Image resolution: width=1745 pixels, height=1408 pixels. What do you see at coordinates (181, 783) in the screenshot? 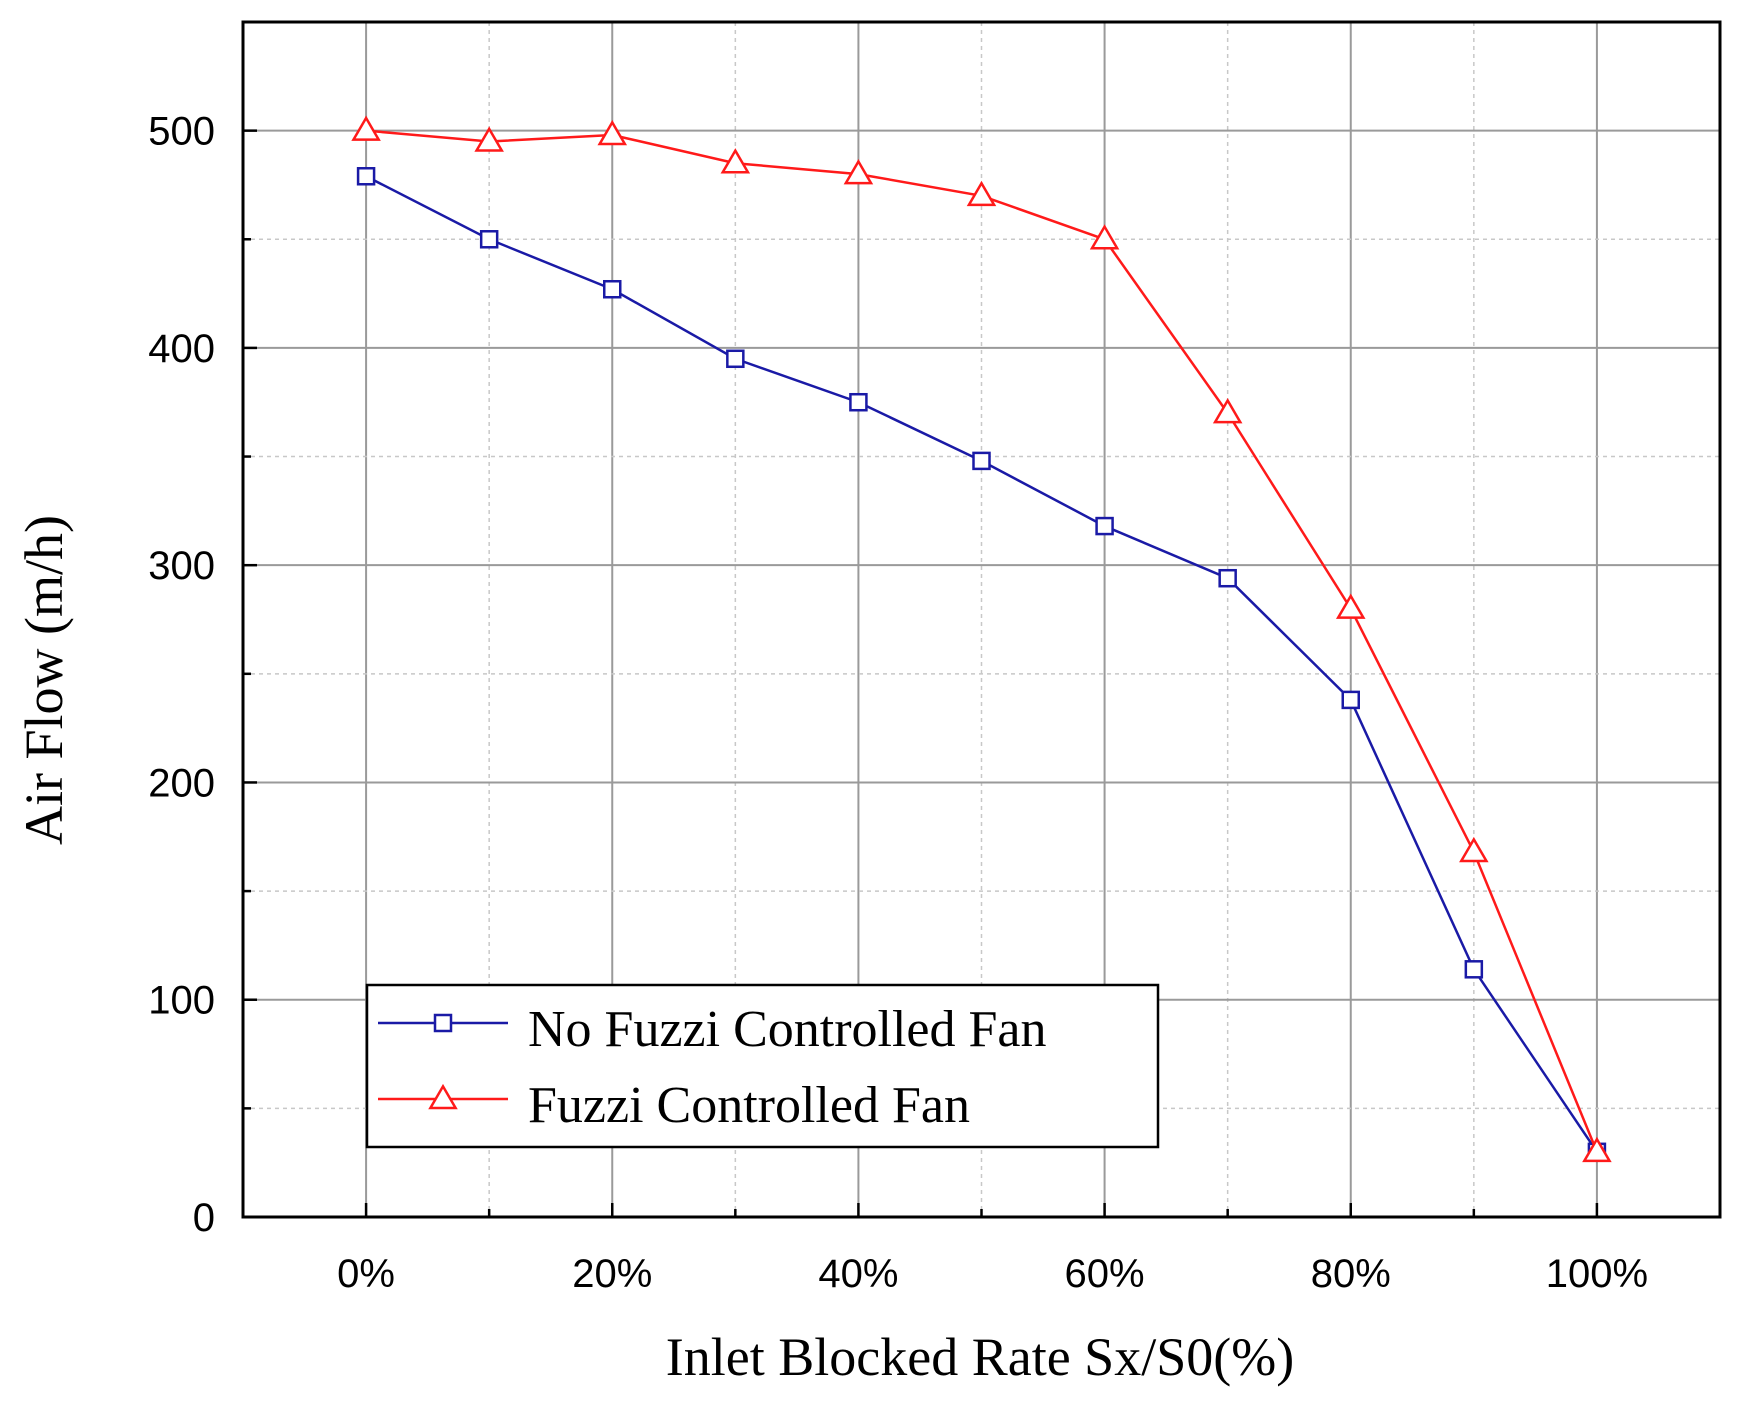
I see `y-tick-label: 200` at bounding box center [181, 783].